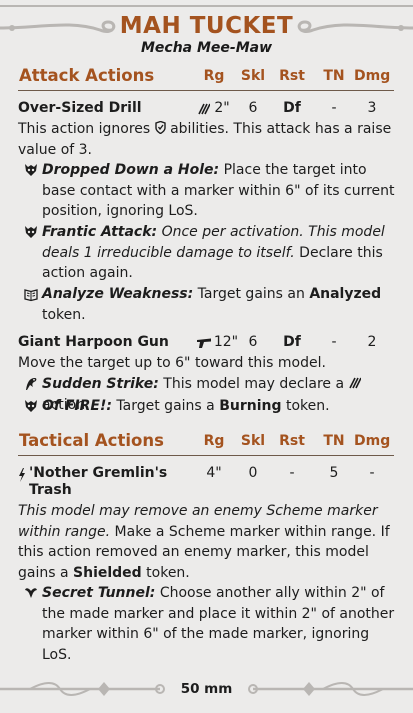  What do you see at coordinates (334, 473) in the screenshot?
I see `action-tn: 5` at bounding box center [334, 473].